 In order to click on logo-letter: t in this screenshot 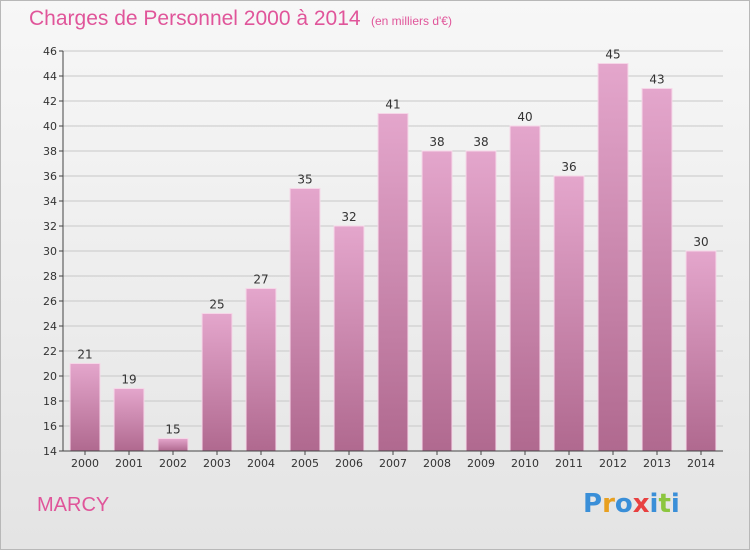, I will do `click(664, 504)`.